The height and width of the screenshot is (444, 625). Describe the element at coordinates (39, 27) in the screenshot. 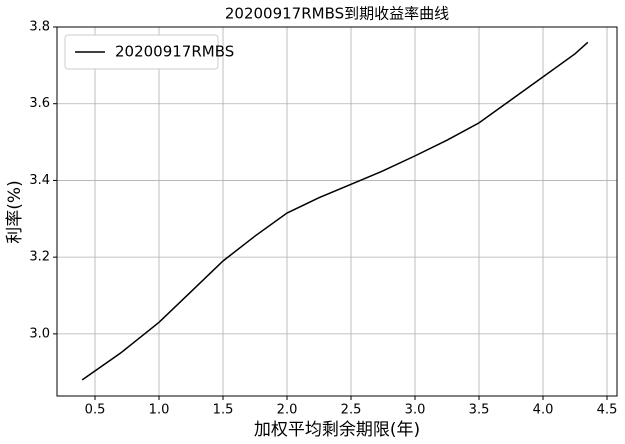

I see `y-tick-label: 3.8` at that location.